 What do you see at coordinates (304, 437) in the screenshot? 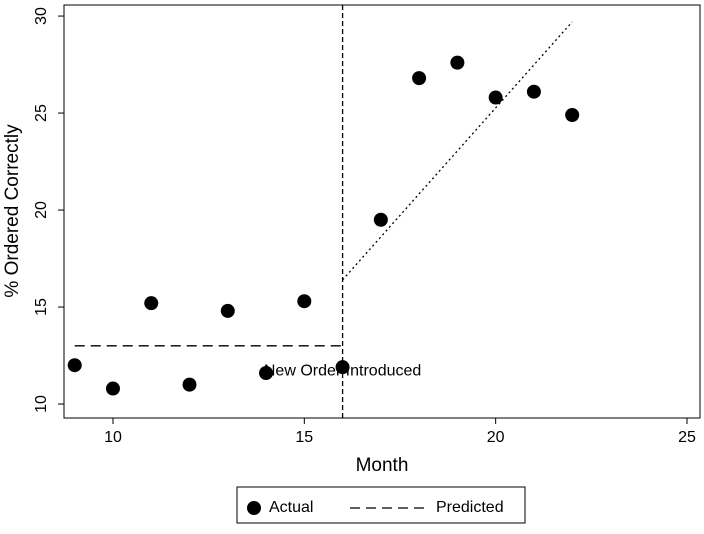
I see `x-tick-label: 15` at bounding box center [304, 437].